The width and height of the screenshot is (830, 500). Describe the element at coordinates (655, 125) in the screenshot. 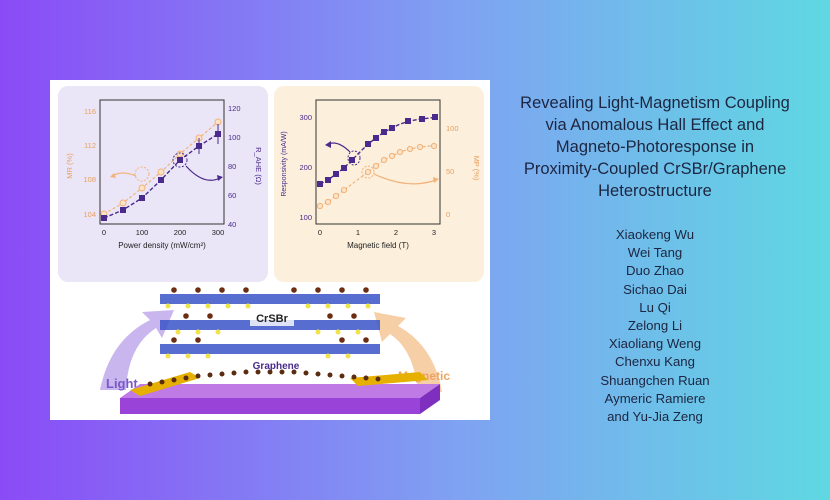

I see `title-line: via Anomalous Hall Effect and` at that location.